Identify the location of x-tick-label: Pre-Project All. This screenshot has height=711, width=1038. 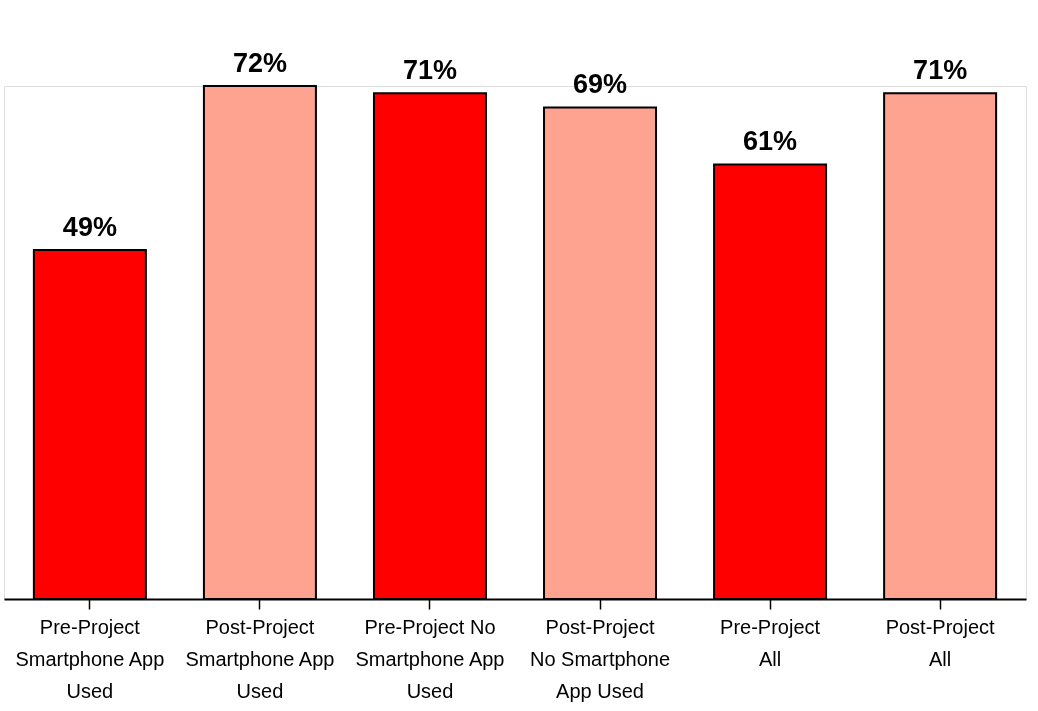
(770, 642).